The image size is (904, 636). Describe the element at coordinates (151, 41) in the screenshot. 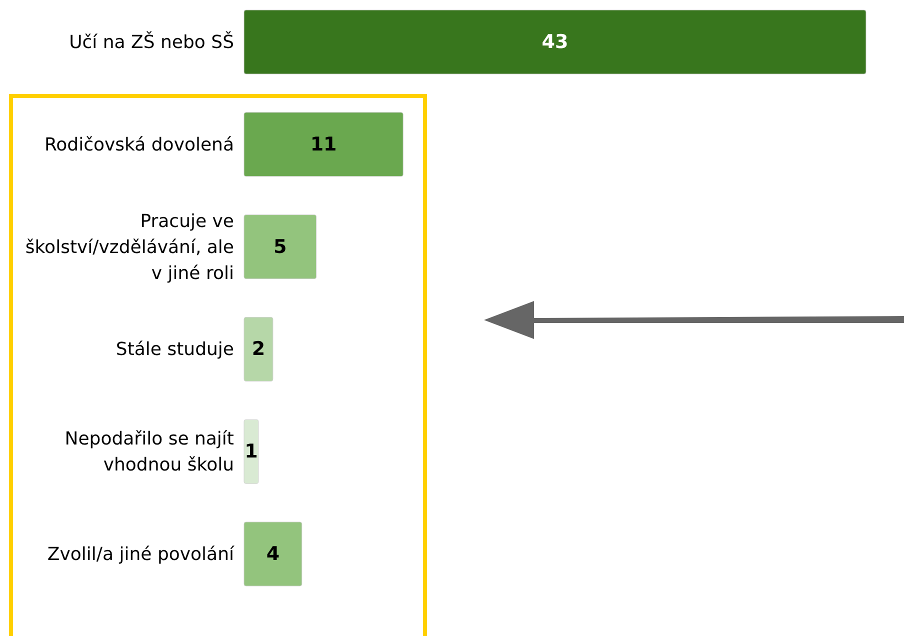

I see `y-tick-label: Učí na ZŠ nebo SŠ` at that location.